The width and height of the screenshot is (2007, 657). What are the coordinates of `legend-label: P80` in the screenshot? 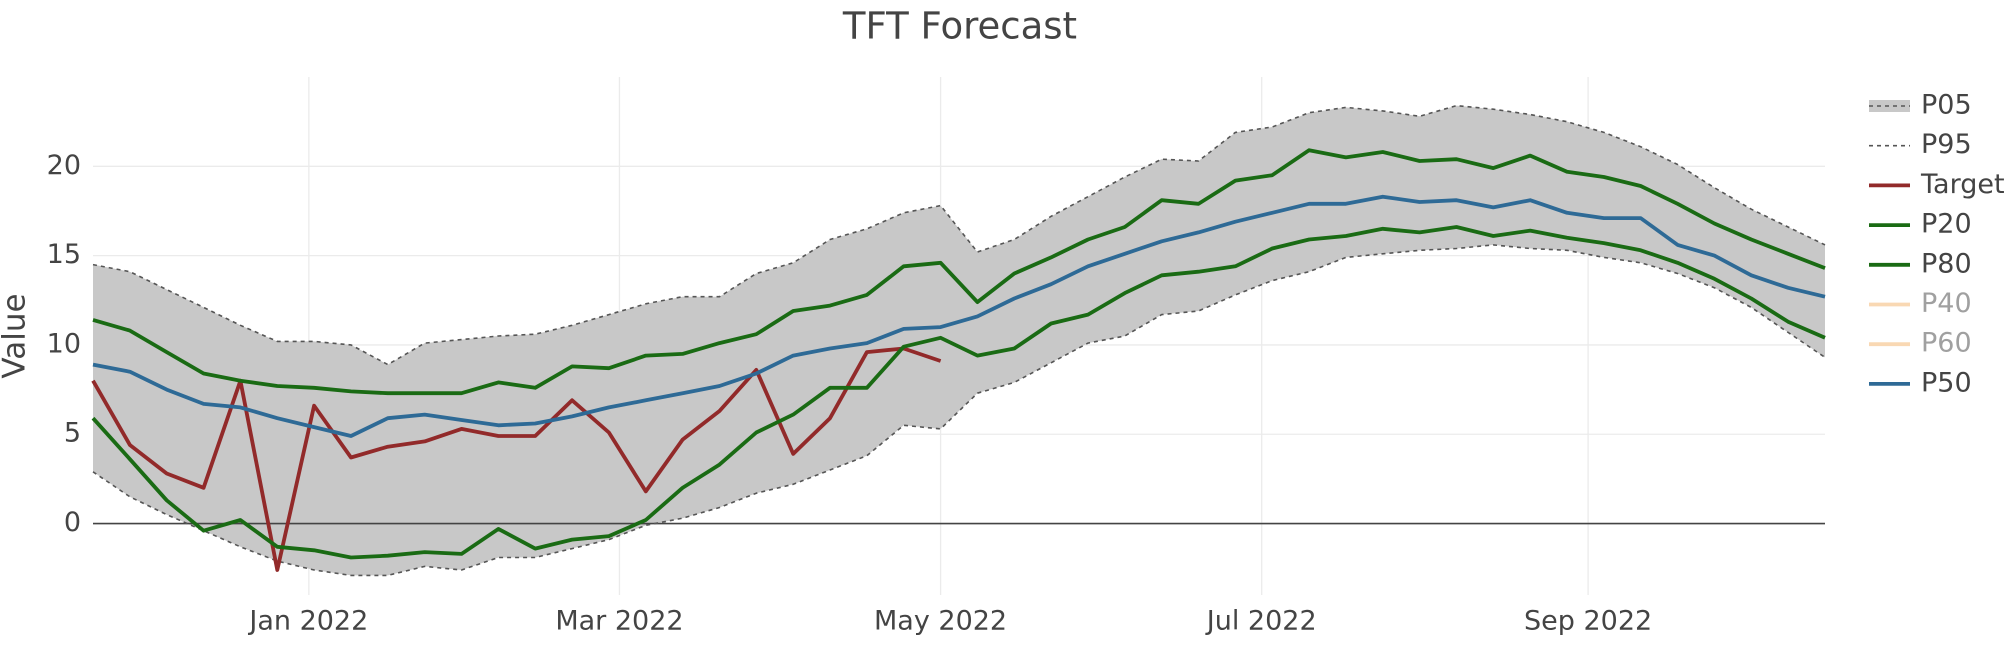 It's located at (1946, 263).